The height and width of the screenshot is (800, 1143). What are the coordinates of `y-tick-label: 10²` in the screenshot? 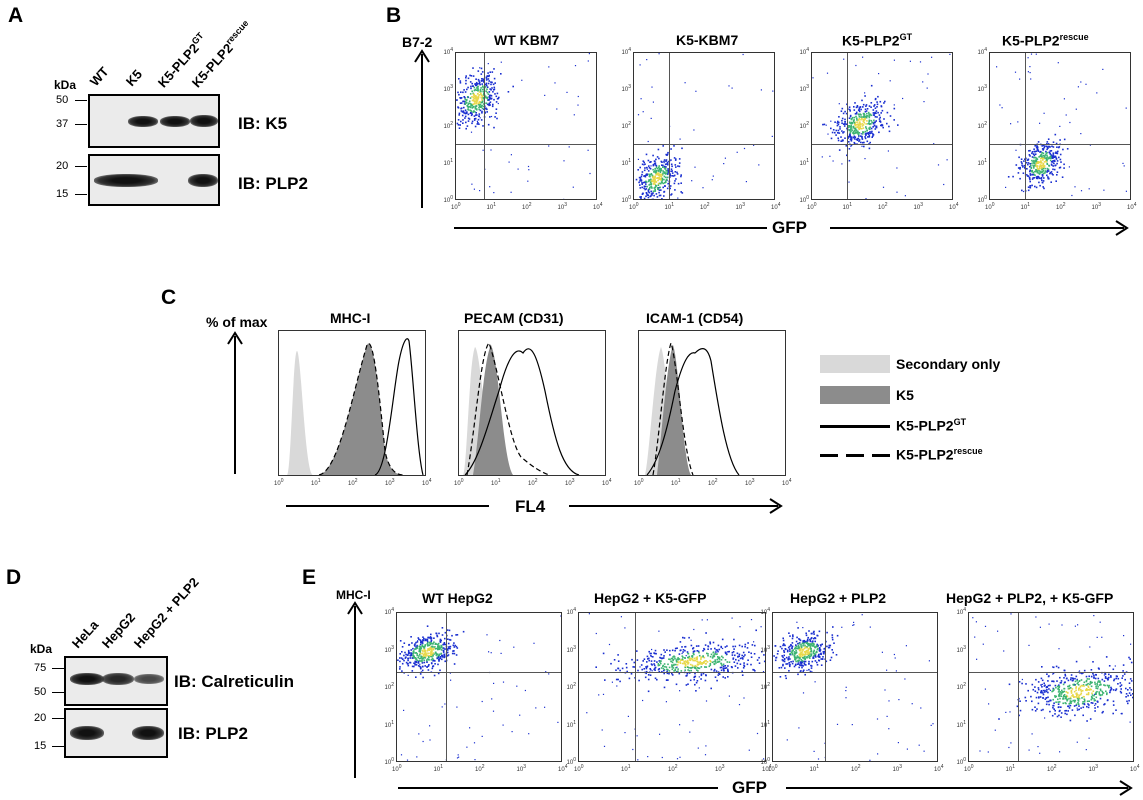 It's located at (389, 686).